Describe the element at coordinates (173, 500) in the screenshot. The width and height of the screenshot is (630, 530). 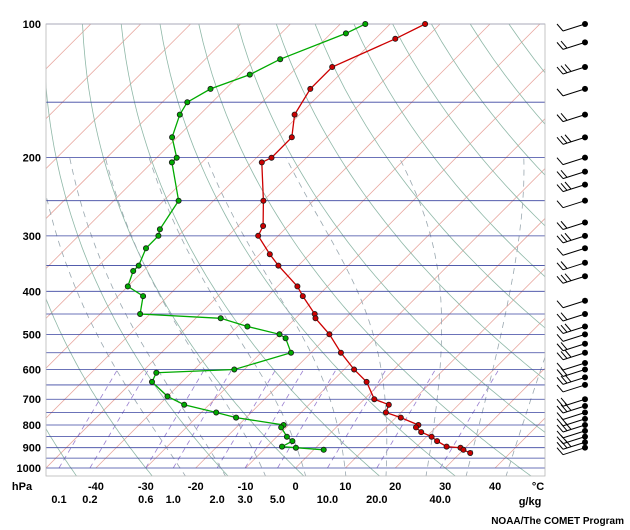
I see `mixing-ratio-tick-label: 1.0` at that location.